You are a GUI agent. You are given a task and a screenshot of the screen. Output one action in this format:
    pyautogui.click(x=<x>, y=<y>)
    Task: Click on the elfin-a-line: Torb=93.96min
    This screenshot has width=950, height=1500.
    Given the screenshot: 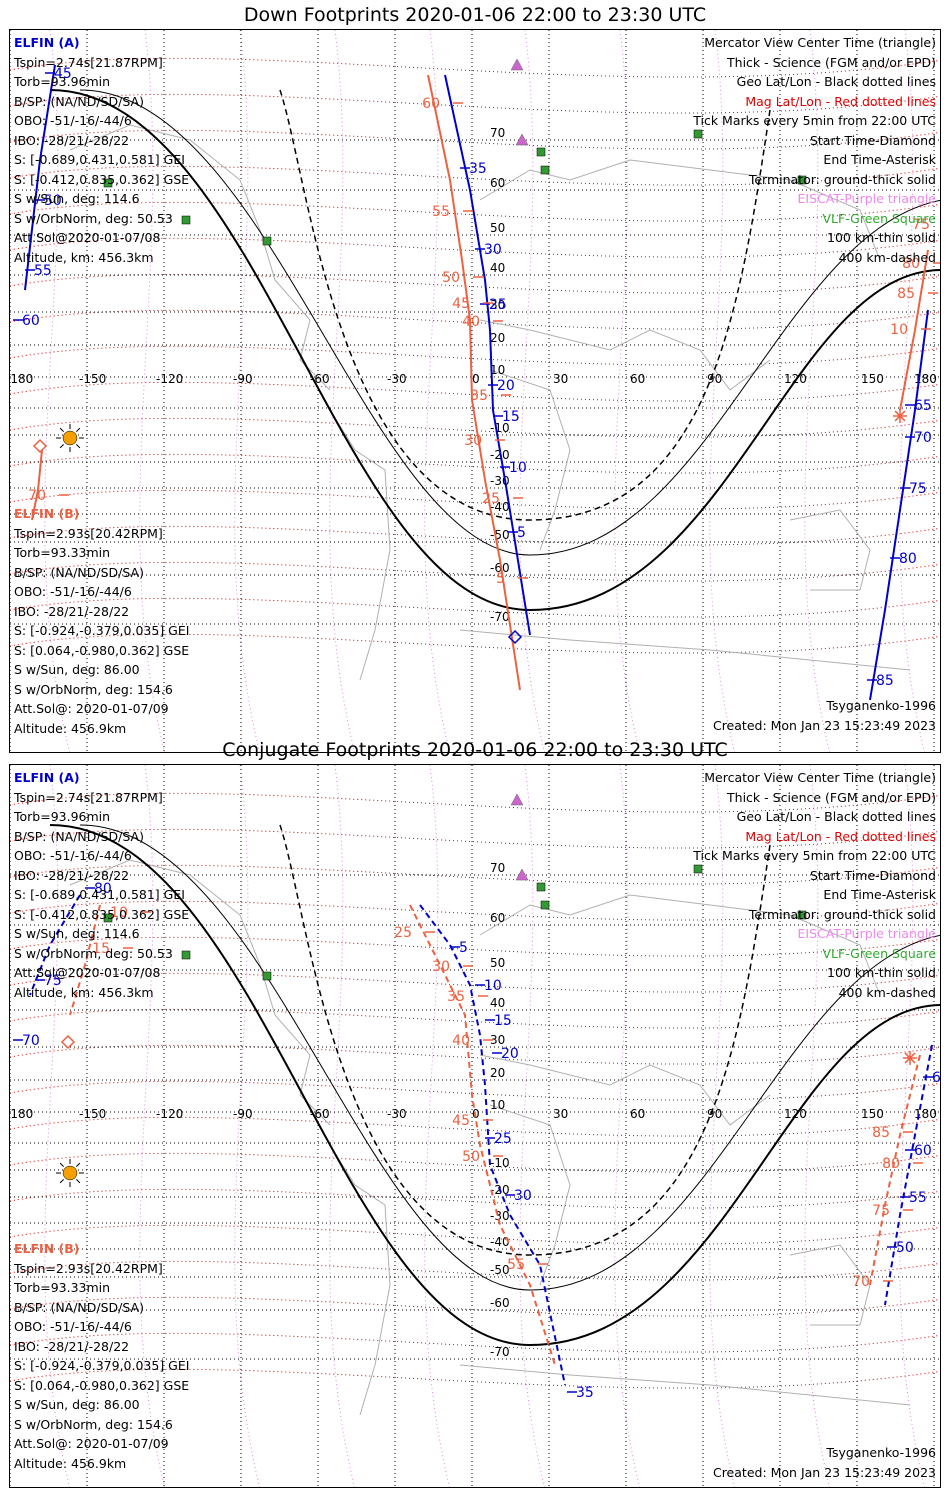 What is the action you would take?
    pyautogui.click(x=62, y=816)
    